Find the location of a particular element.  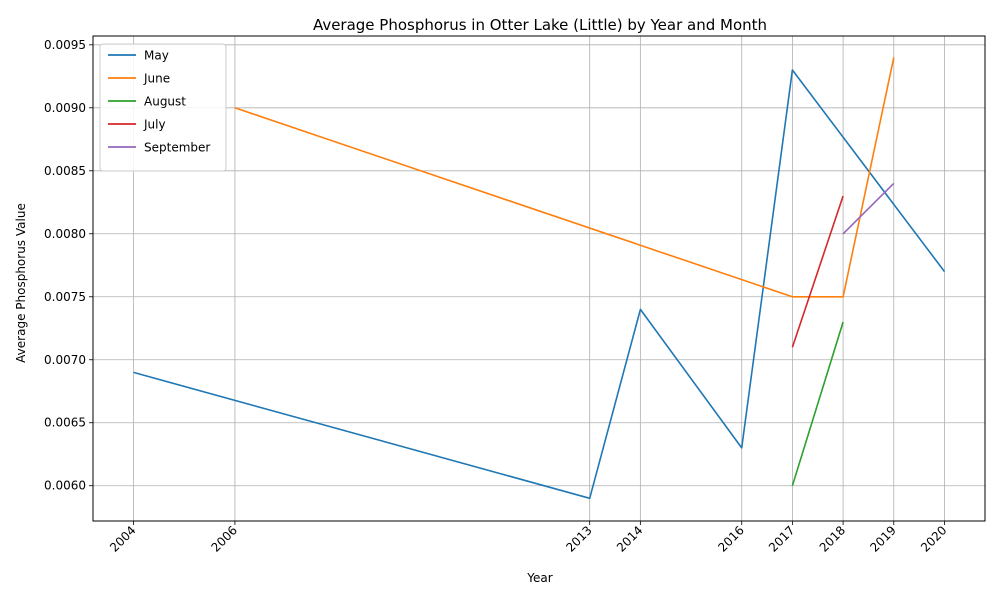

x-tick-label: 2004 is located at coordinates (122, 538).